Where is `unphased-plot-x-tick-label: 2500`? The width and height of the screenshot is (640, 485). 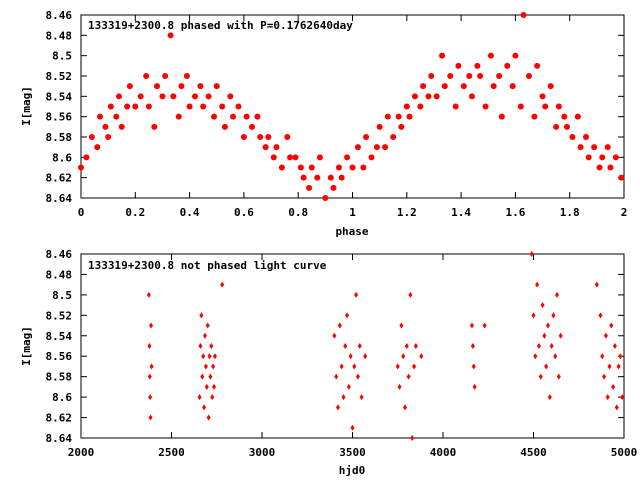
unphased-plot-x-tick-label: 2500 is located at coordinates (171, 452).